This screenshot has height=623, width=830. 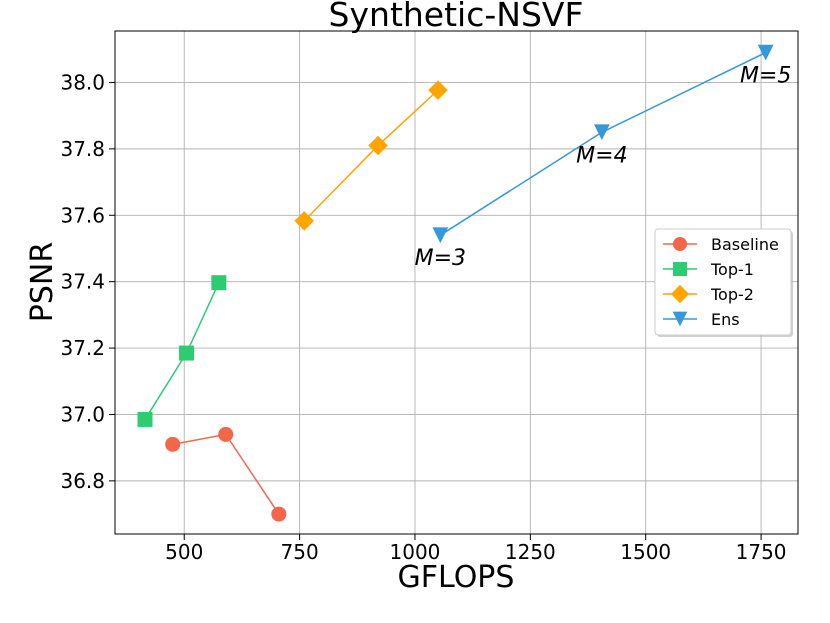 I want to click on series-ens, so click(x=603, y=144).